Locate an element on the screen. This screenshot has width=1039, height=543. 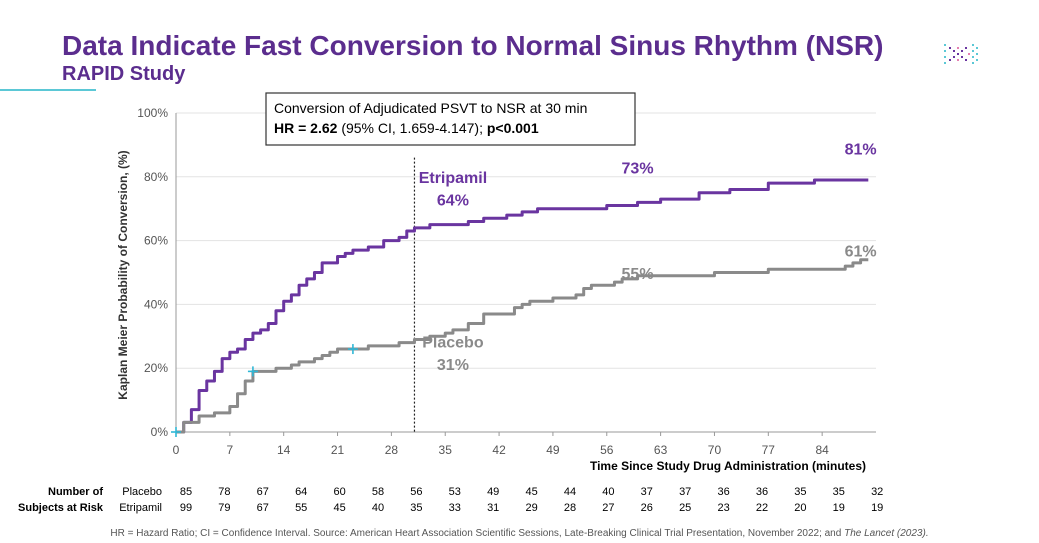
series-annotation: 81% is located at coordinates (861, 149).